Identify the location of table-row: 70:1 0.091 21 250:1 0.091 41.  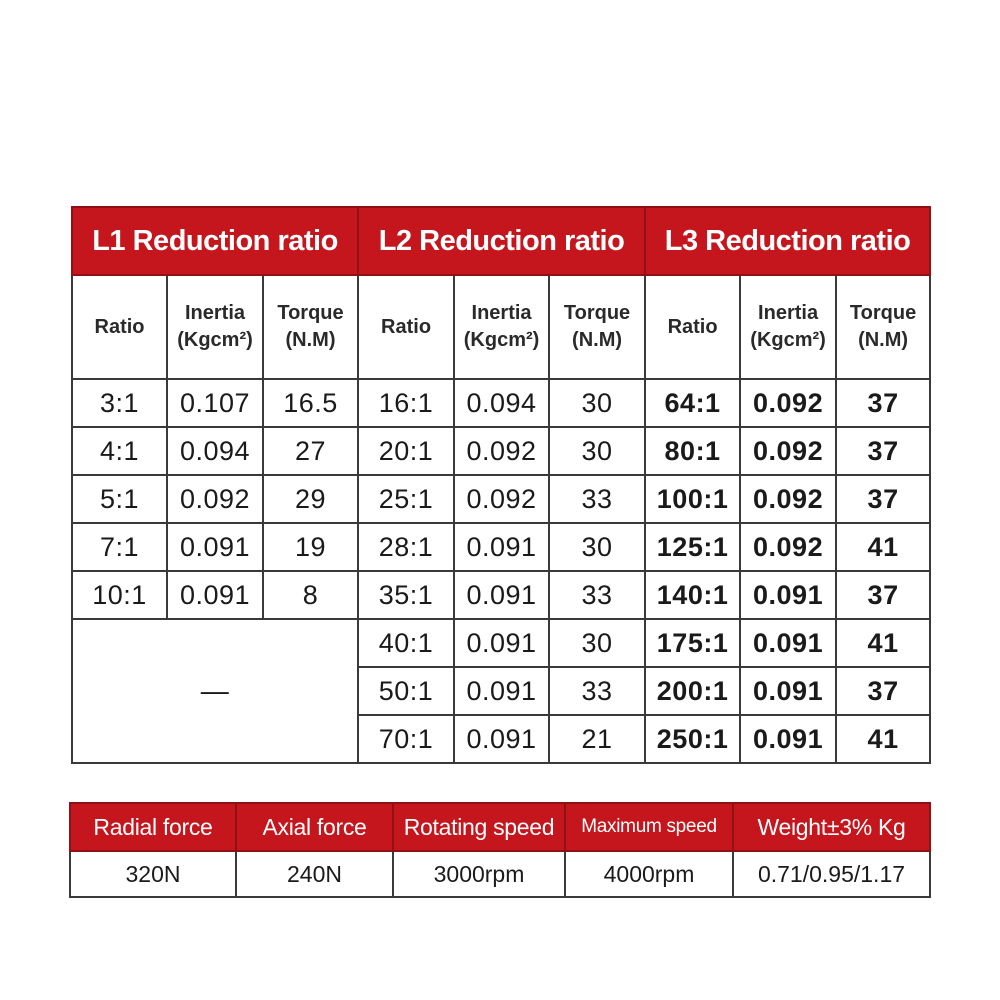
(502, 739).